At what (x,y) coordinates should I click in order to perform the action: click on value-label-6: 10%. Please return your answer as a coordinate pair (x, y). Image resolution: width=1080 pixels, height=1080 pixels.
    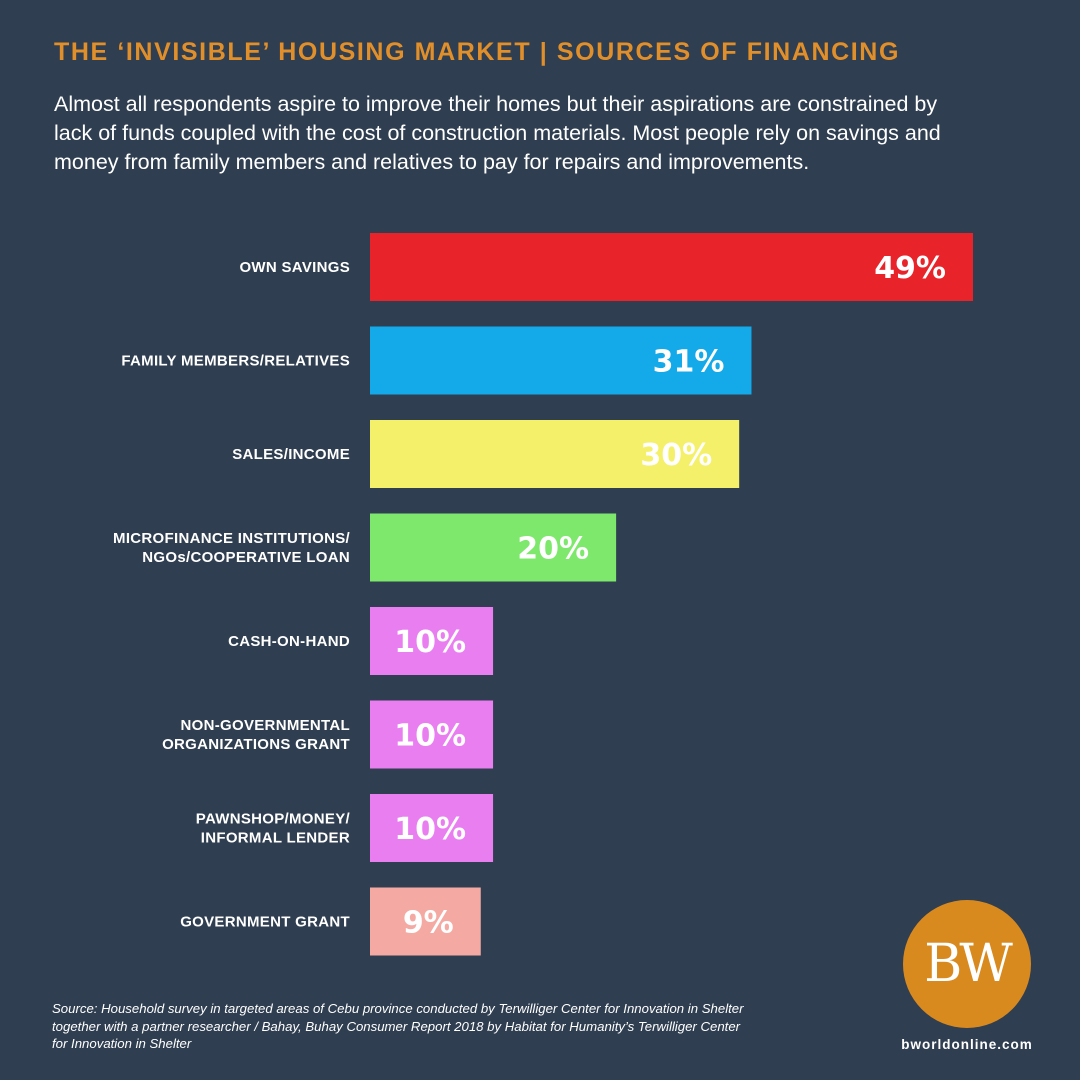
    Looking at the image, I should click on (430, 736).